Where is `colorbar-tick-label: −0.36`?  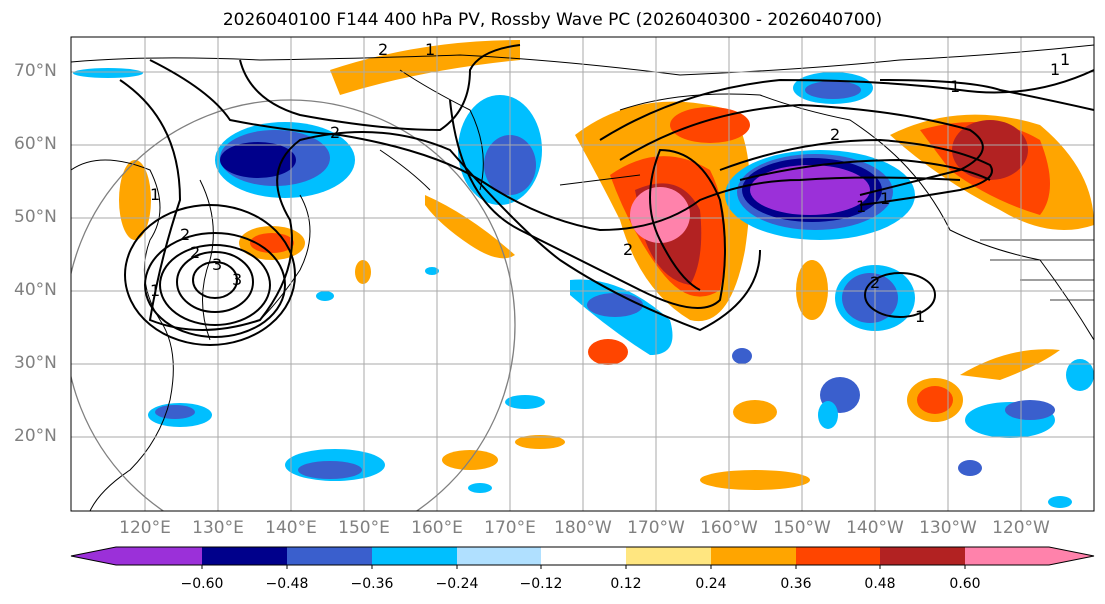
colorbar-tick-label: −0.36 is located at coordinates (372, 584).